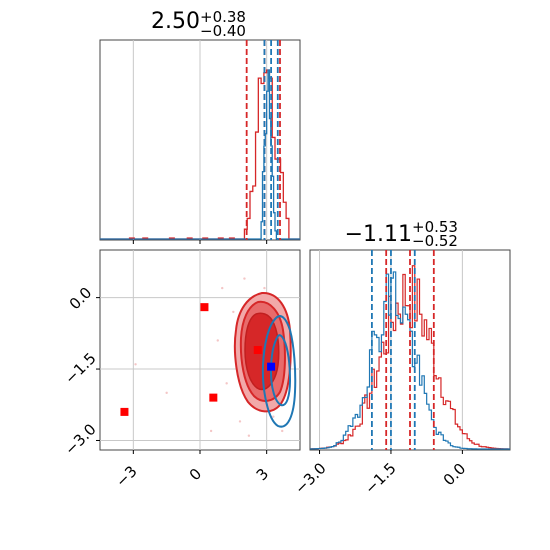 This screenshot has width=550, height=550. I want to click on y-tick-label: −3.0, so click(80, 439).